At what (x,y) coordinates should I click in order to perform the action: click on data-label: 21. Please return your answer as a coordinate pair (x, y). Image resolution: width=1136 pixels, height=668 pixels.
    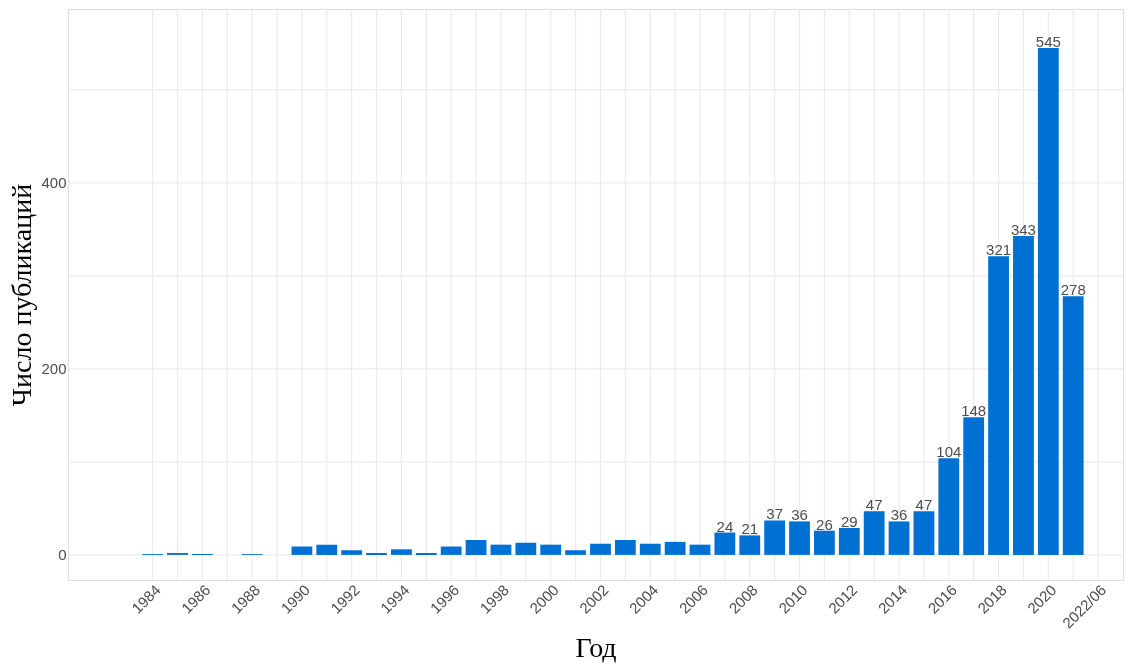
    Looking at the image, I should click on (750, 529).